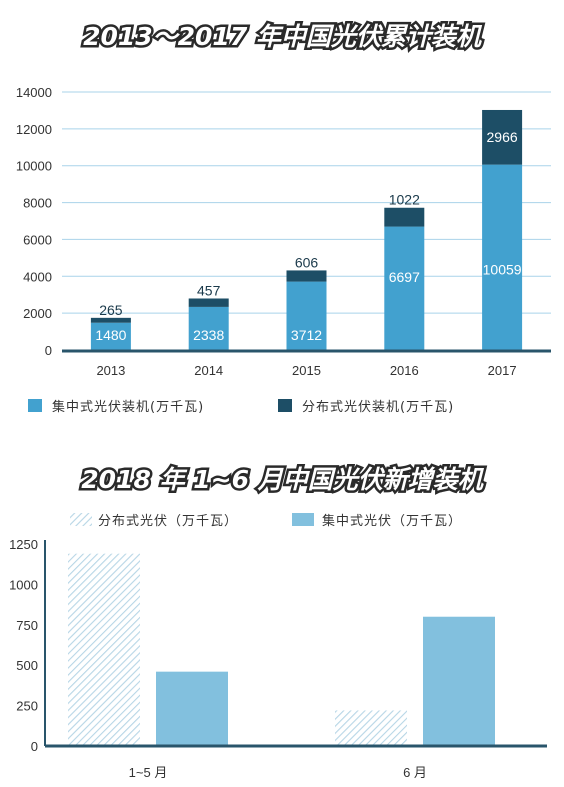 The height and width of the screenshot is (787, 564). I want to click on y-tick-label: 4000, so click(37, 276).